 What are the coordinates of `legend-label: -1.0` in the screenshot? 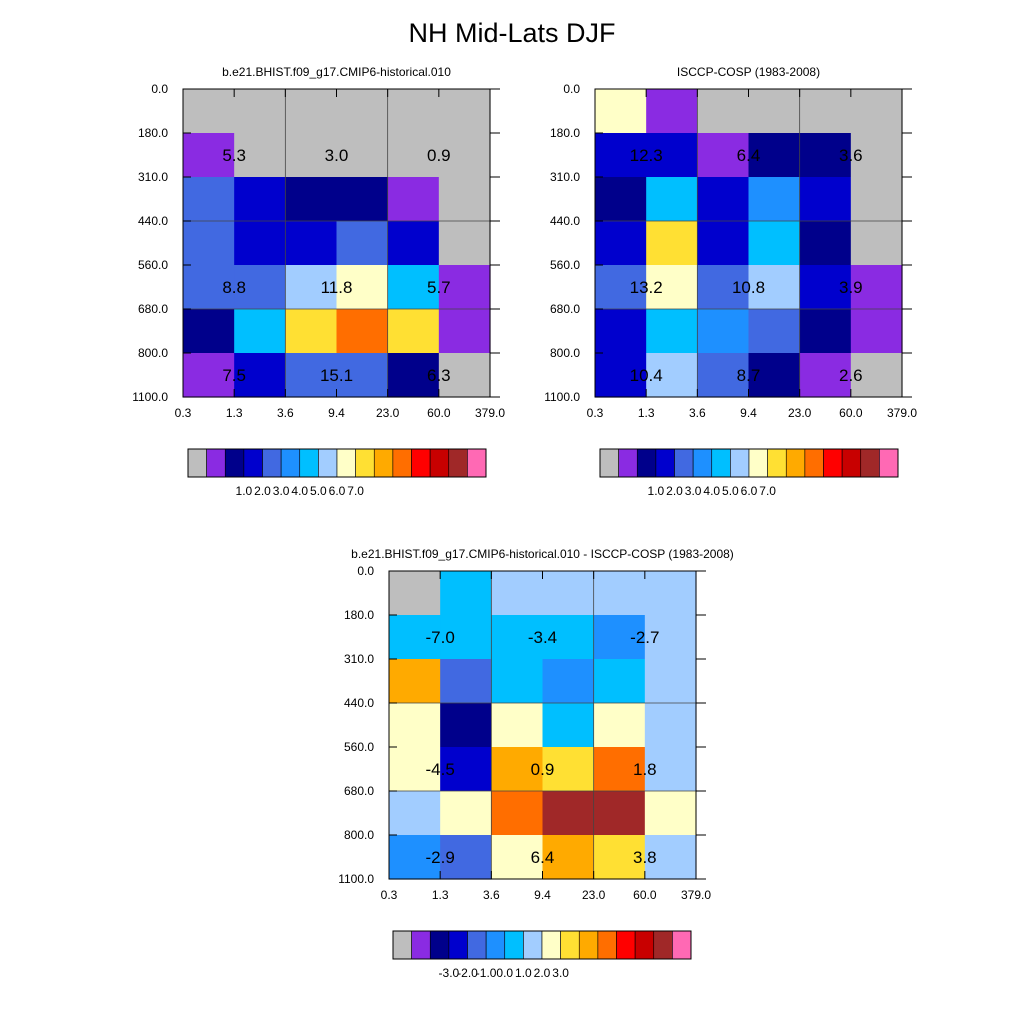 It's located at (486, 973).